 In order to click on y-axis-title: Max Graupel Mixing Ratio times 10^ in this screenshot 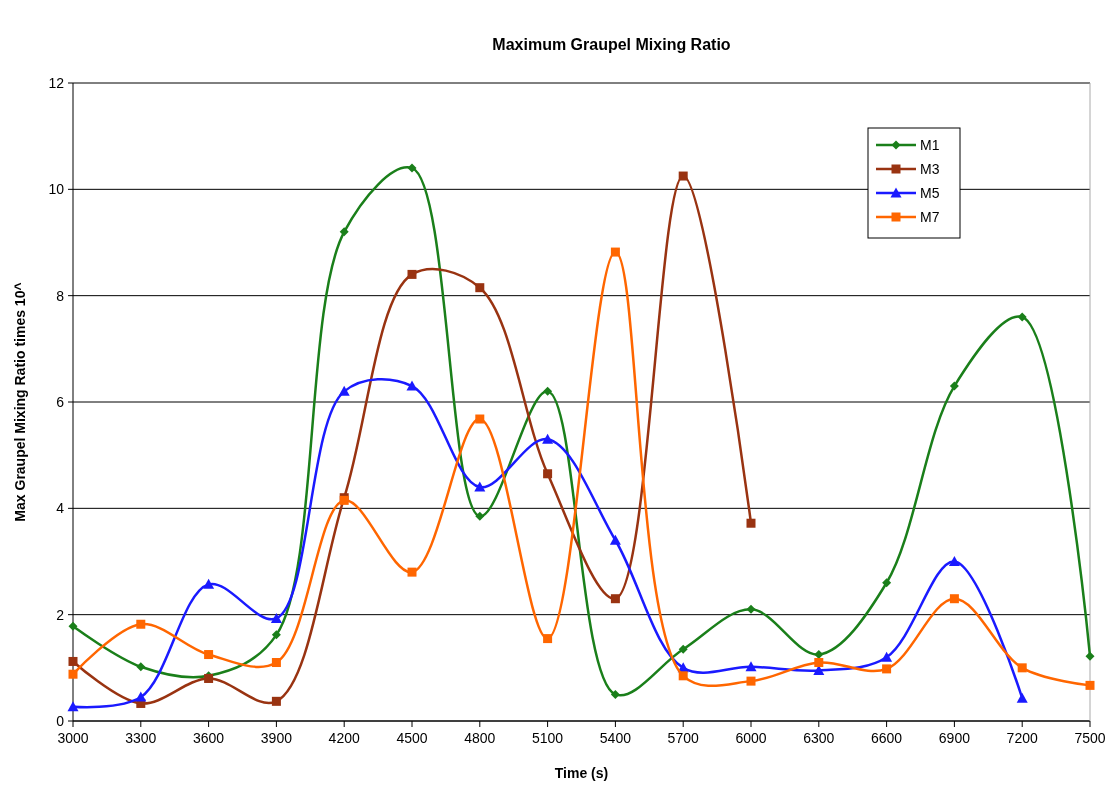, I will do `click(20, 402)`.